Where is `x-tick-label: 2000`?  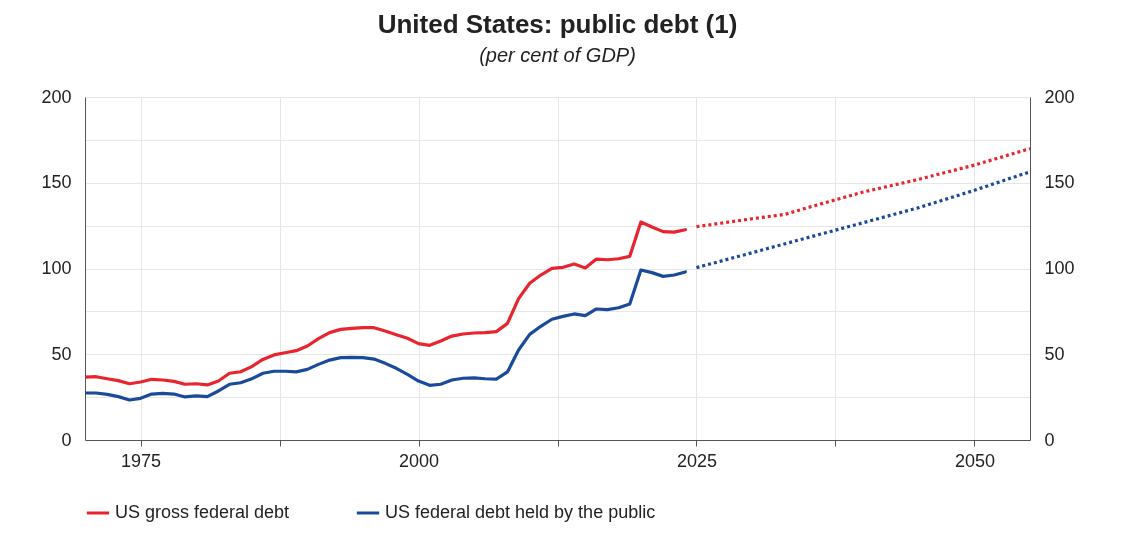 x-tick-label: 2000 is located at coordinates (419, 460).